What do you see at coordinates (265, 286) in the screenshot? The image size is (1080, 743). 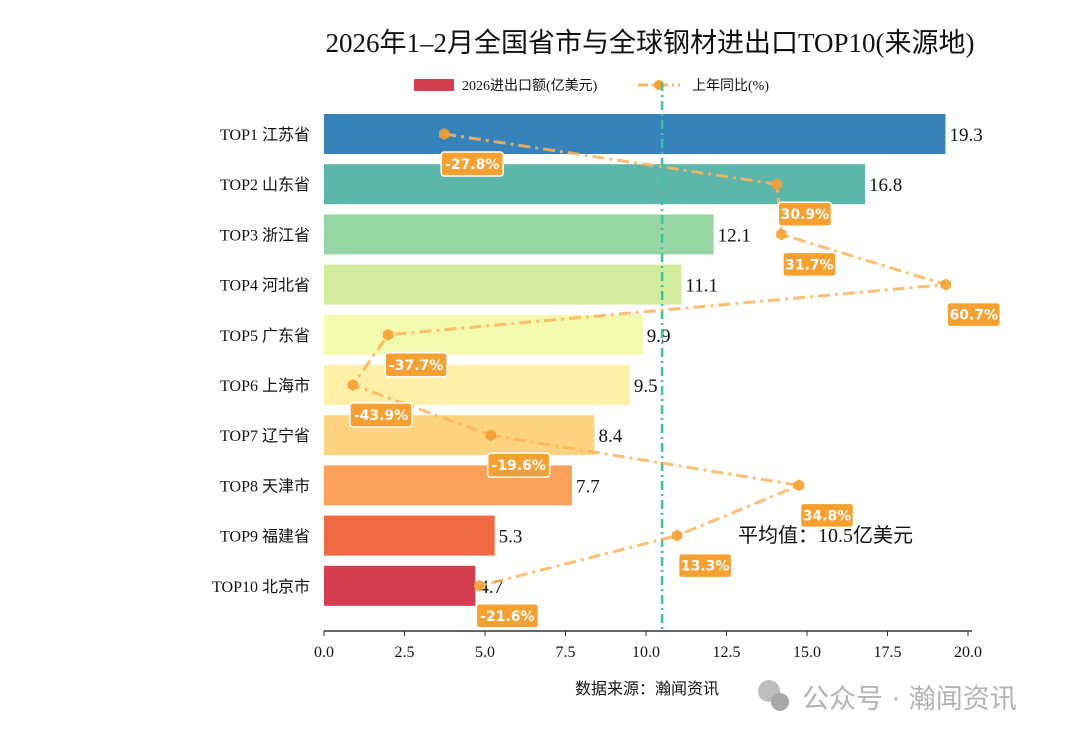 I see `category-label: TOP4 河北省` at bounding box center [265, 286].